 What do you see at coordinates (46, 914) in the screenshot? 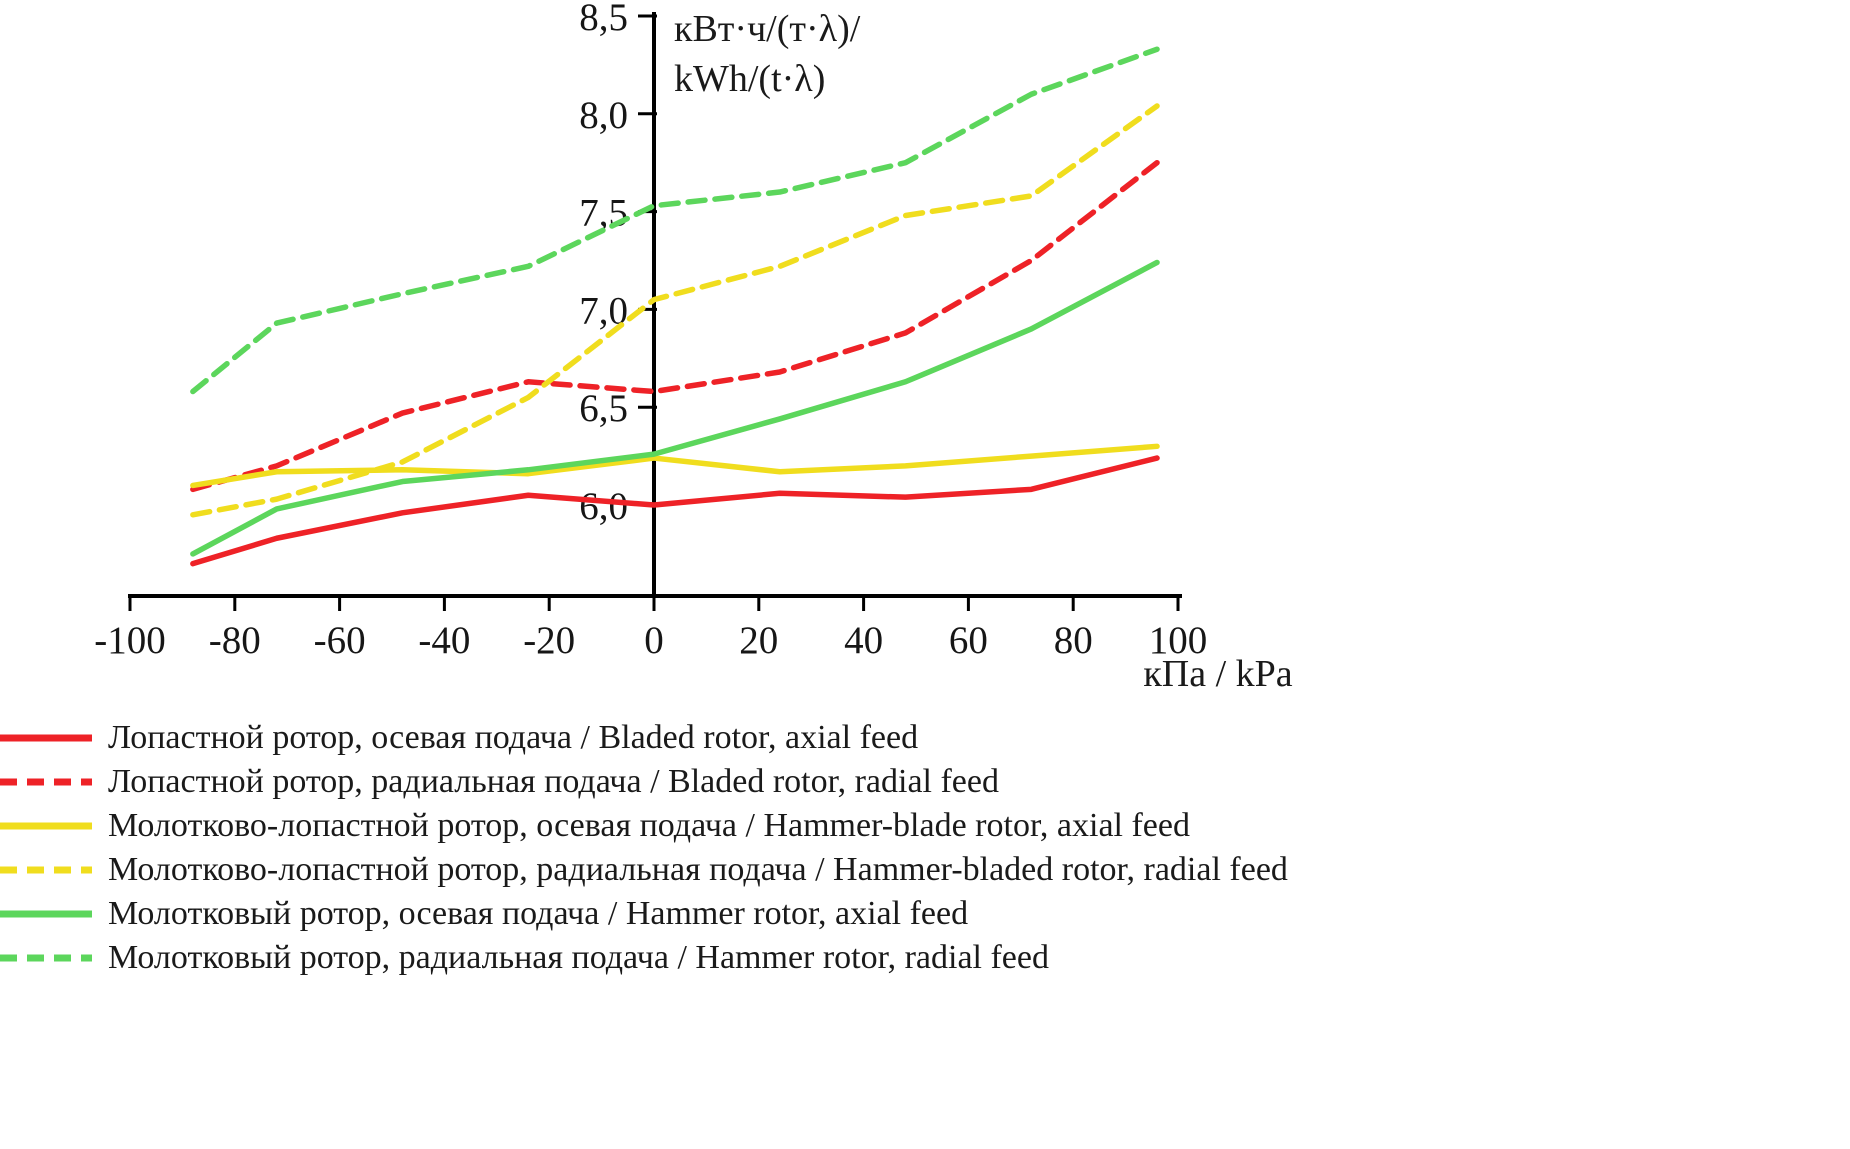
I see `legend-line-sample-green-solid` at bounding box center [46, 914].